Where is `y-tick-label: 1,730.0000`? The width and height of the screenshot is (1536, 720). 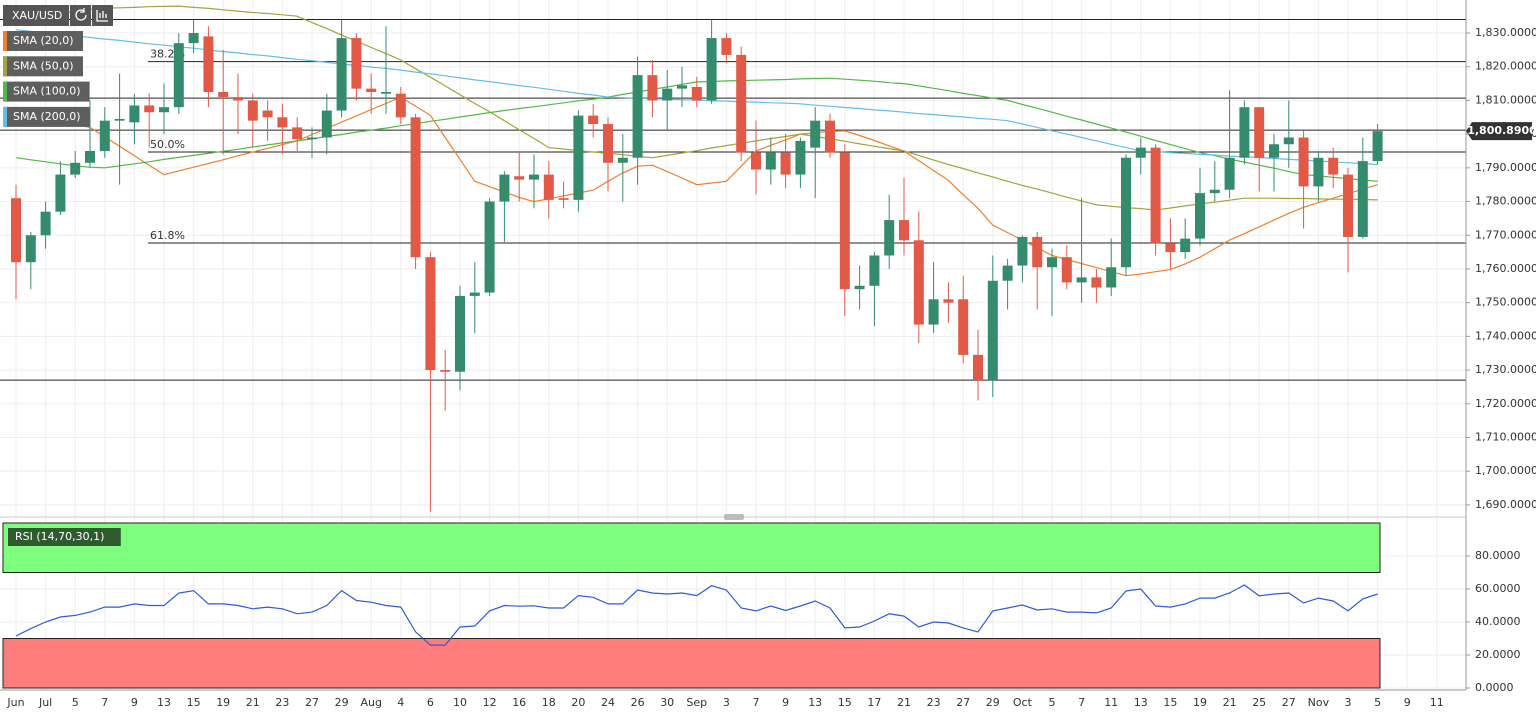 y-tick-label: 1,730.0000 is located at coordinates (1505, 369).